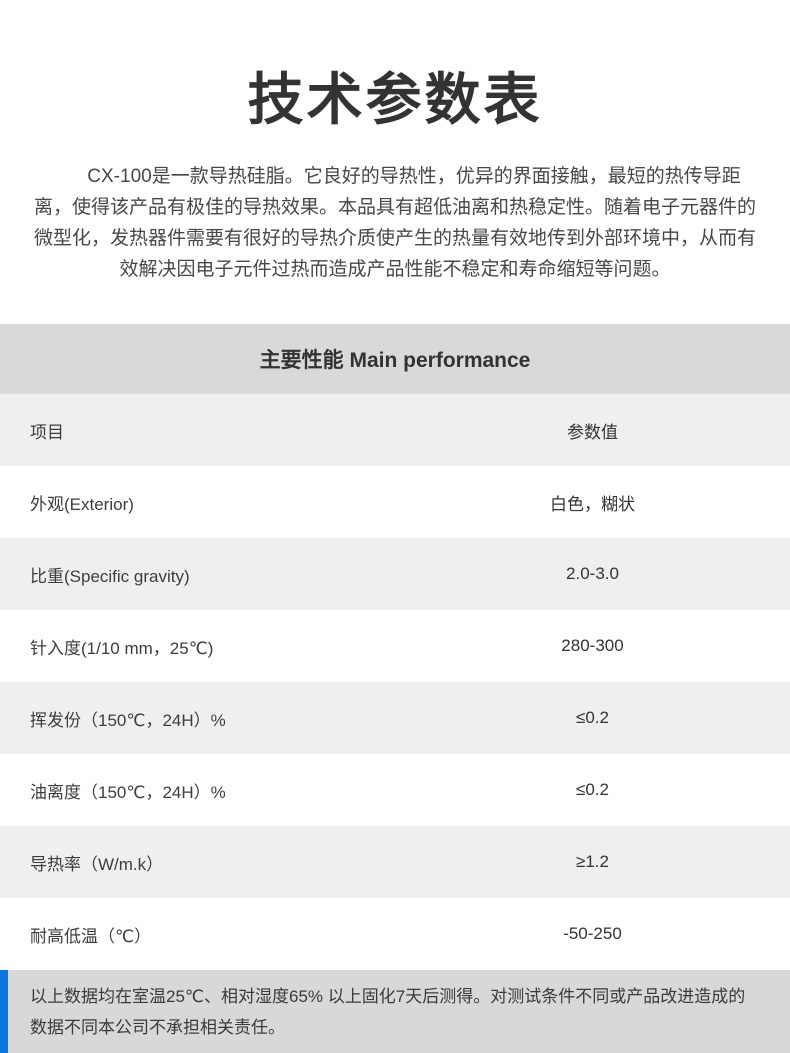  Describe the element at coordinates (110, 576) in the screenshot. I see `row-label: 比重(Specific gravity)` at that location.